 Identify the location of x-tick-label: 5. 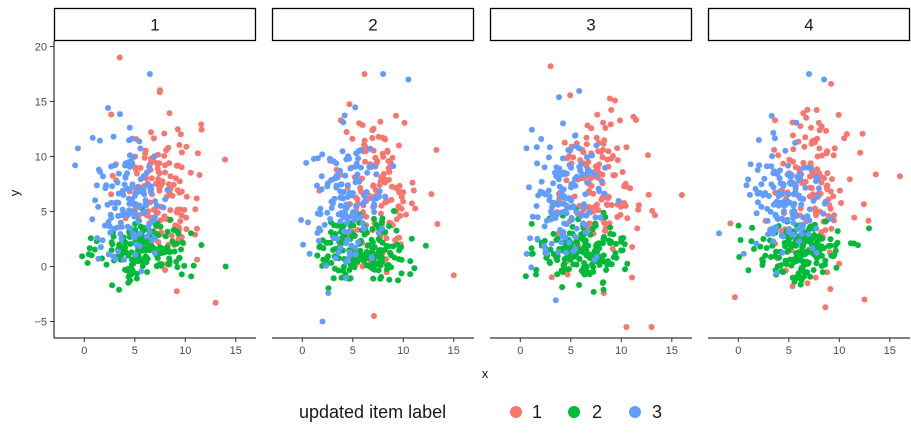
(571, 351).